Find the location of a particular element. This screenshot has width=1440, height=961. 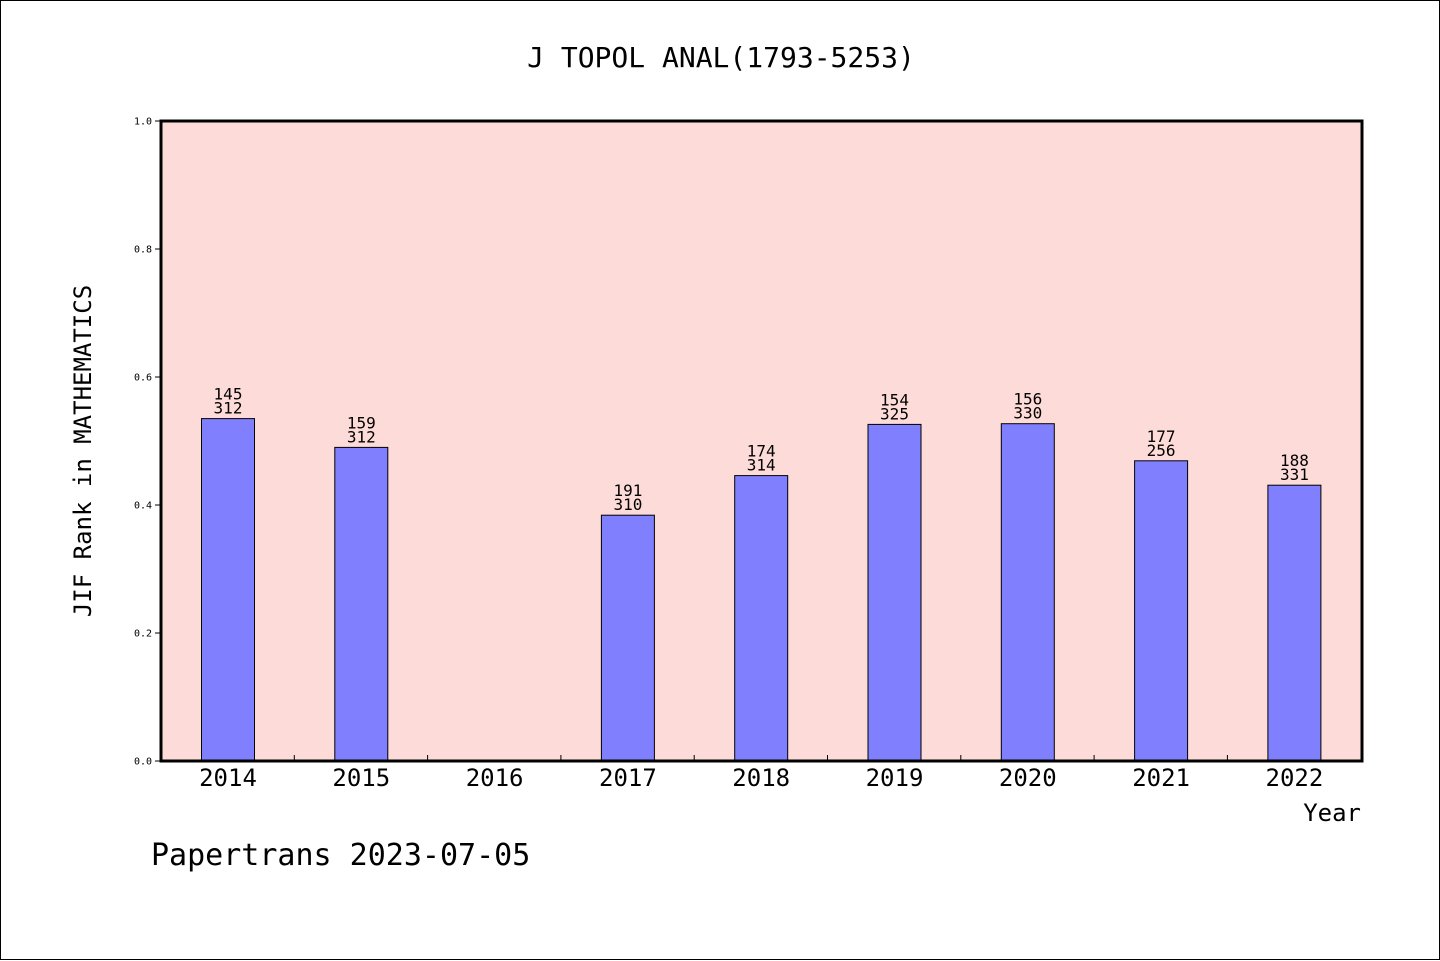

bar-2022 is located at coordinates (1294, 623).